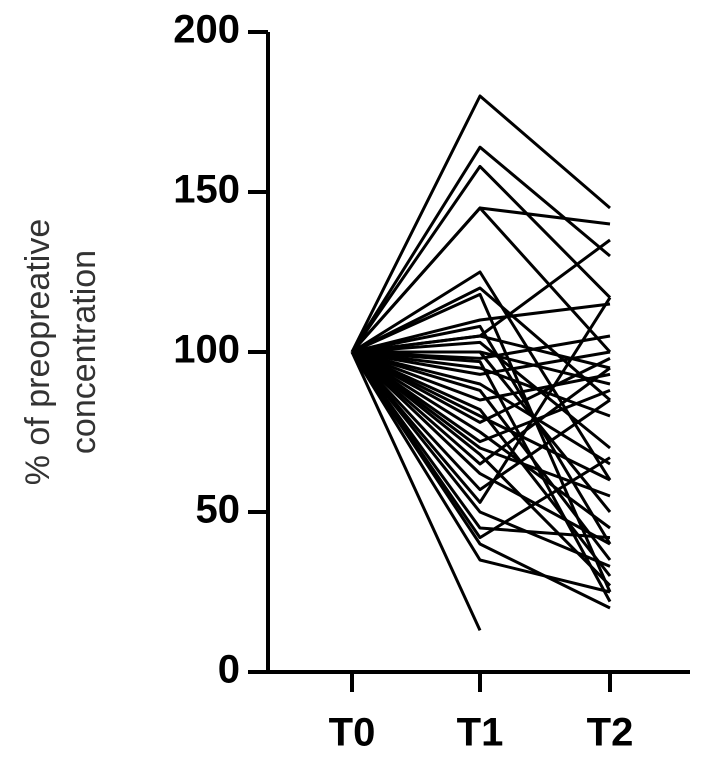  Describe the element at coordinates (206, 350) in the screenshot. I see `y-tick-label: 100` at that location.